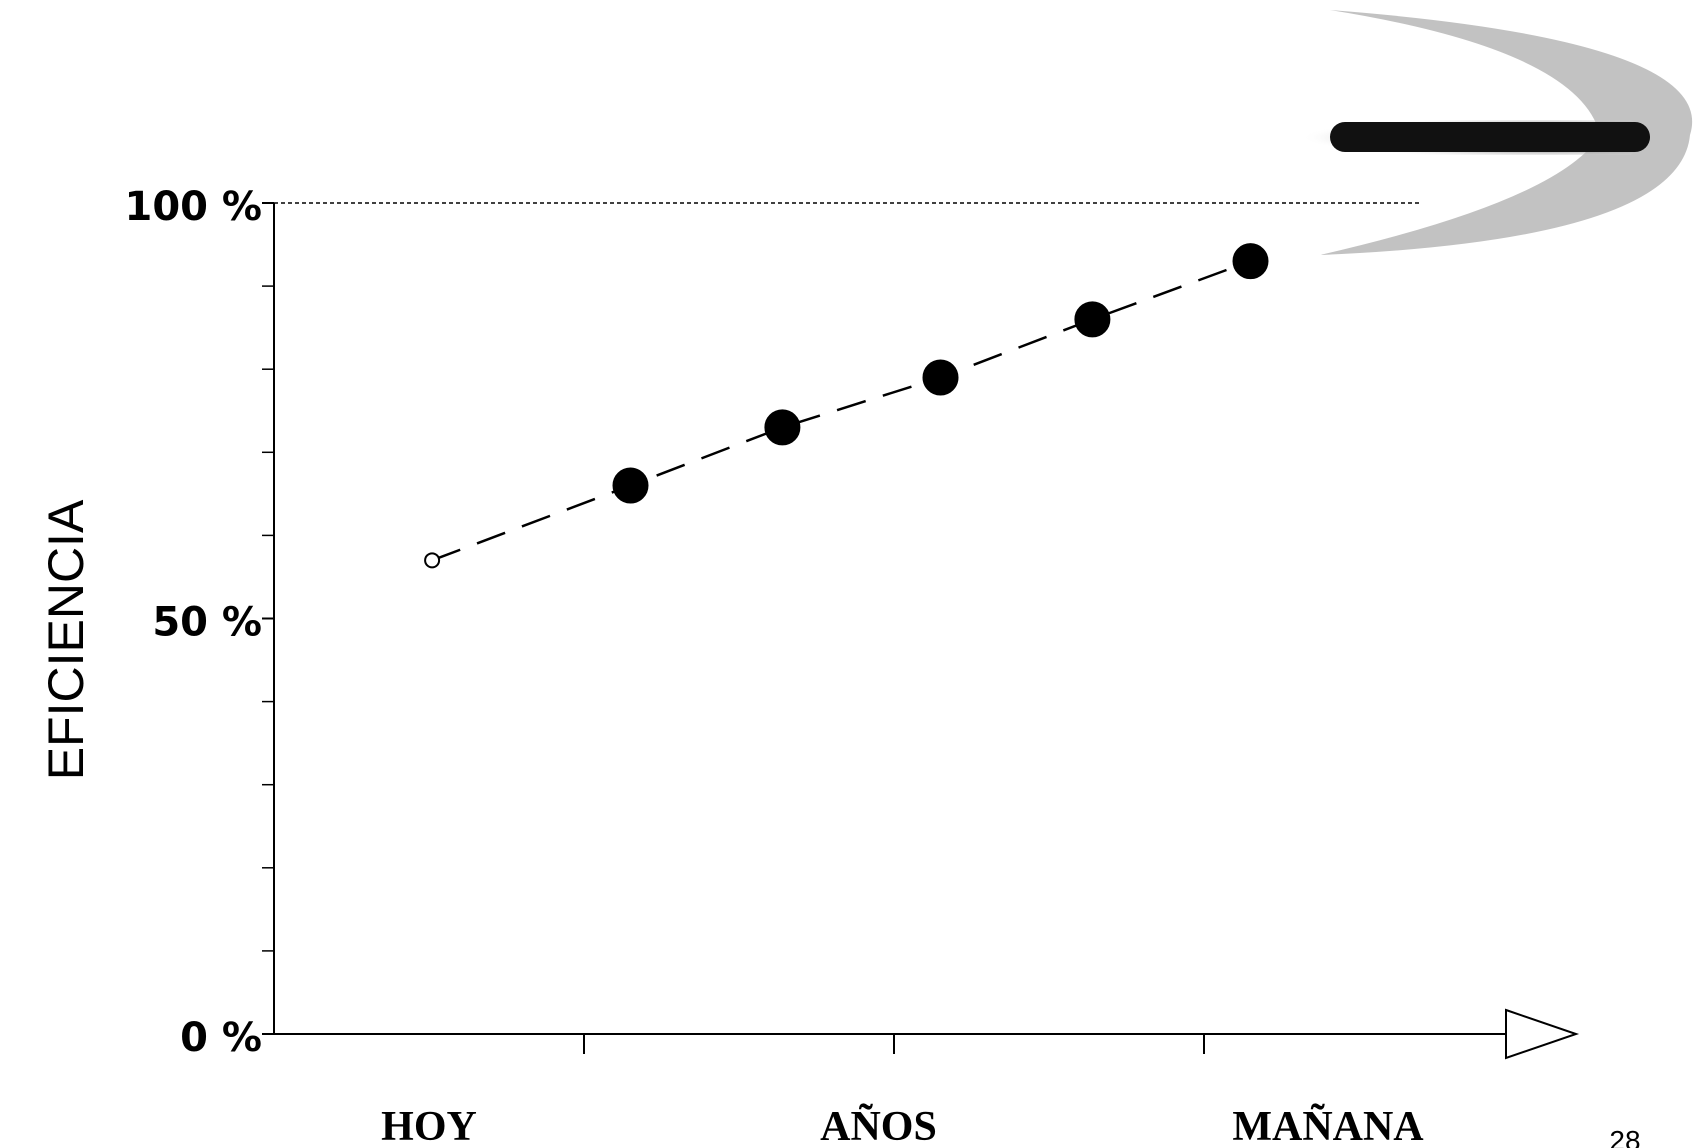 This screenshot has width=1698, height=1148. What do you see at coordinates (1624, 1136) in the screenshot?
I see `page-number: 28` at bounding box center [1624, 1136].